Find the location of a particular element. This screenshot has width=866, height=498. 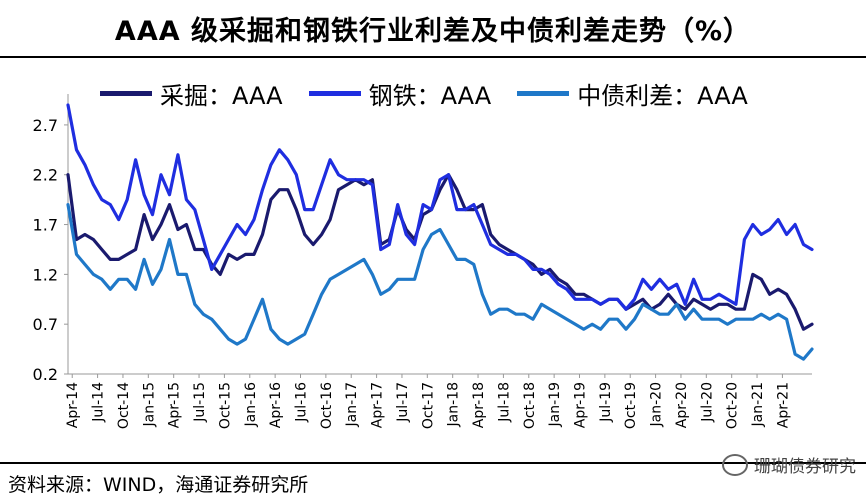

chart-title: AAA 级采掘和钢铁行业利差及中债利差走势（%） is located at coordinates (433, 31).